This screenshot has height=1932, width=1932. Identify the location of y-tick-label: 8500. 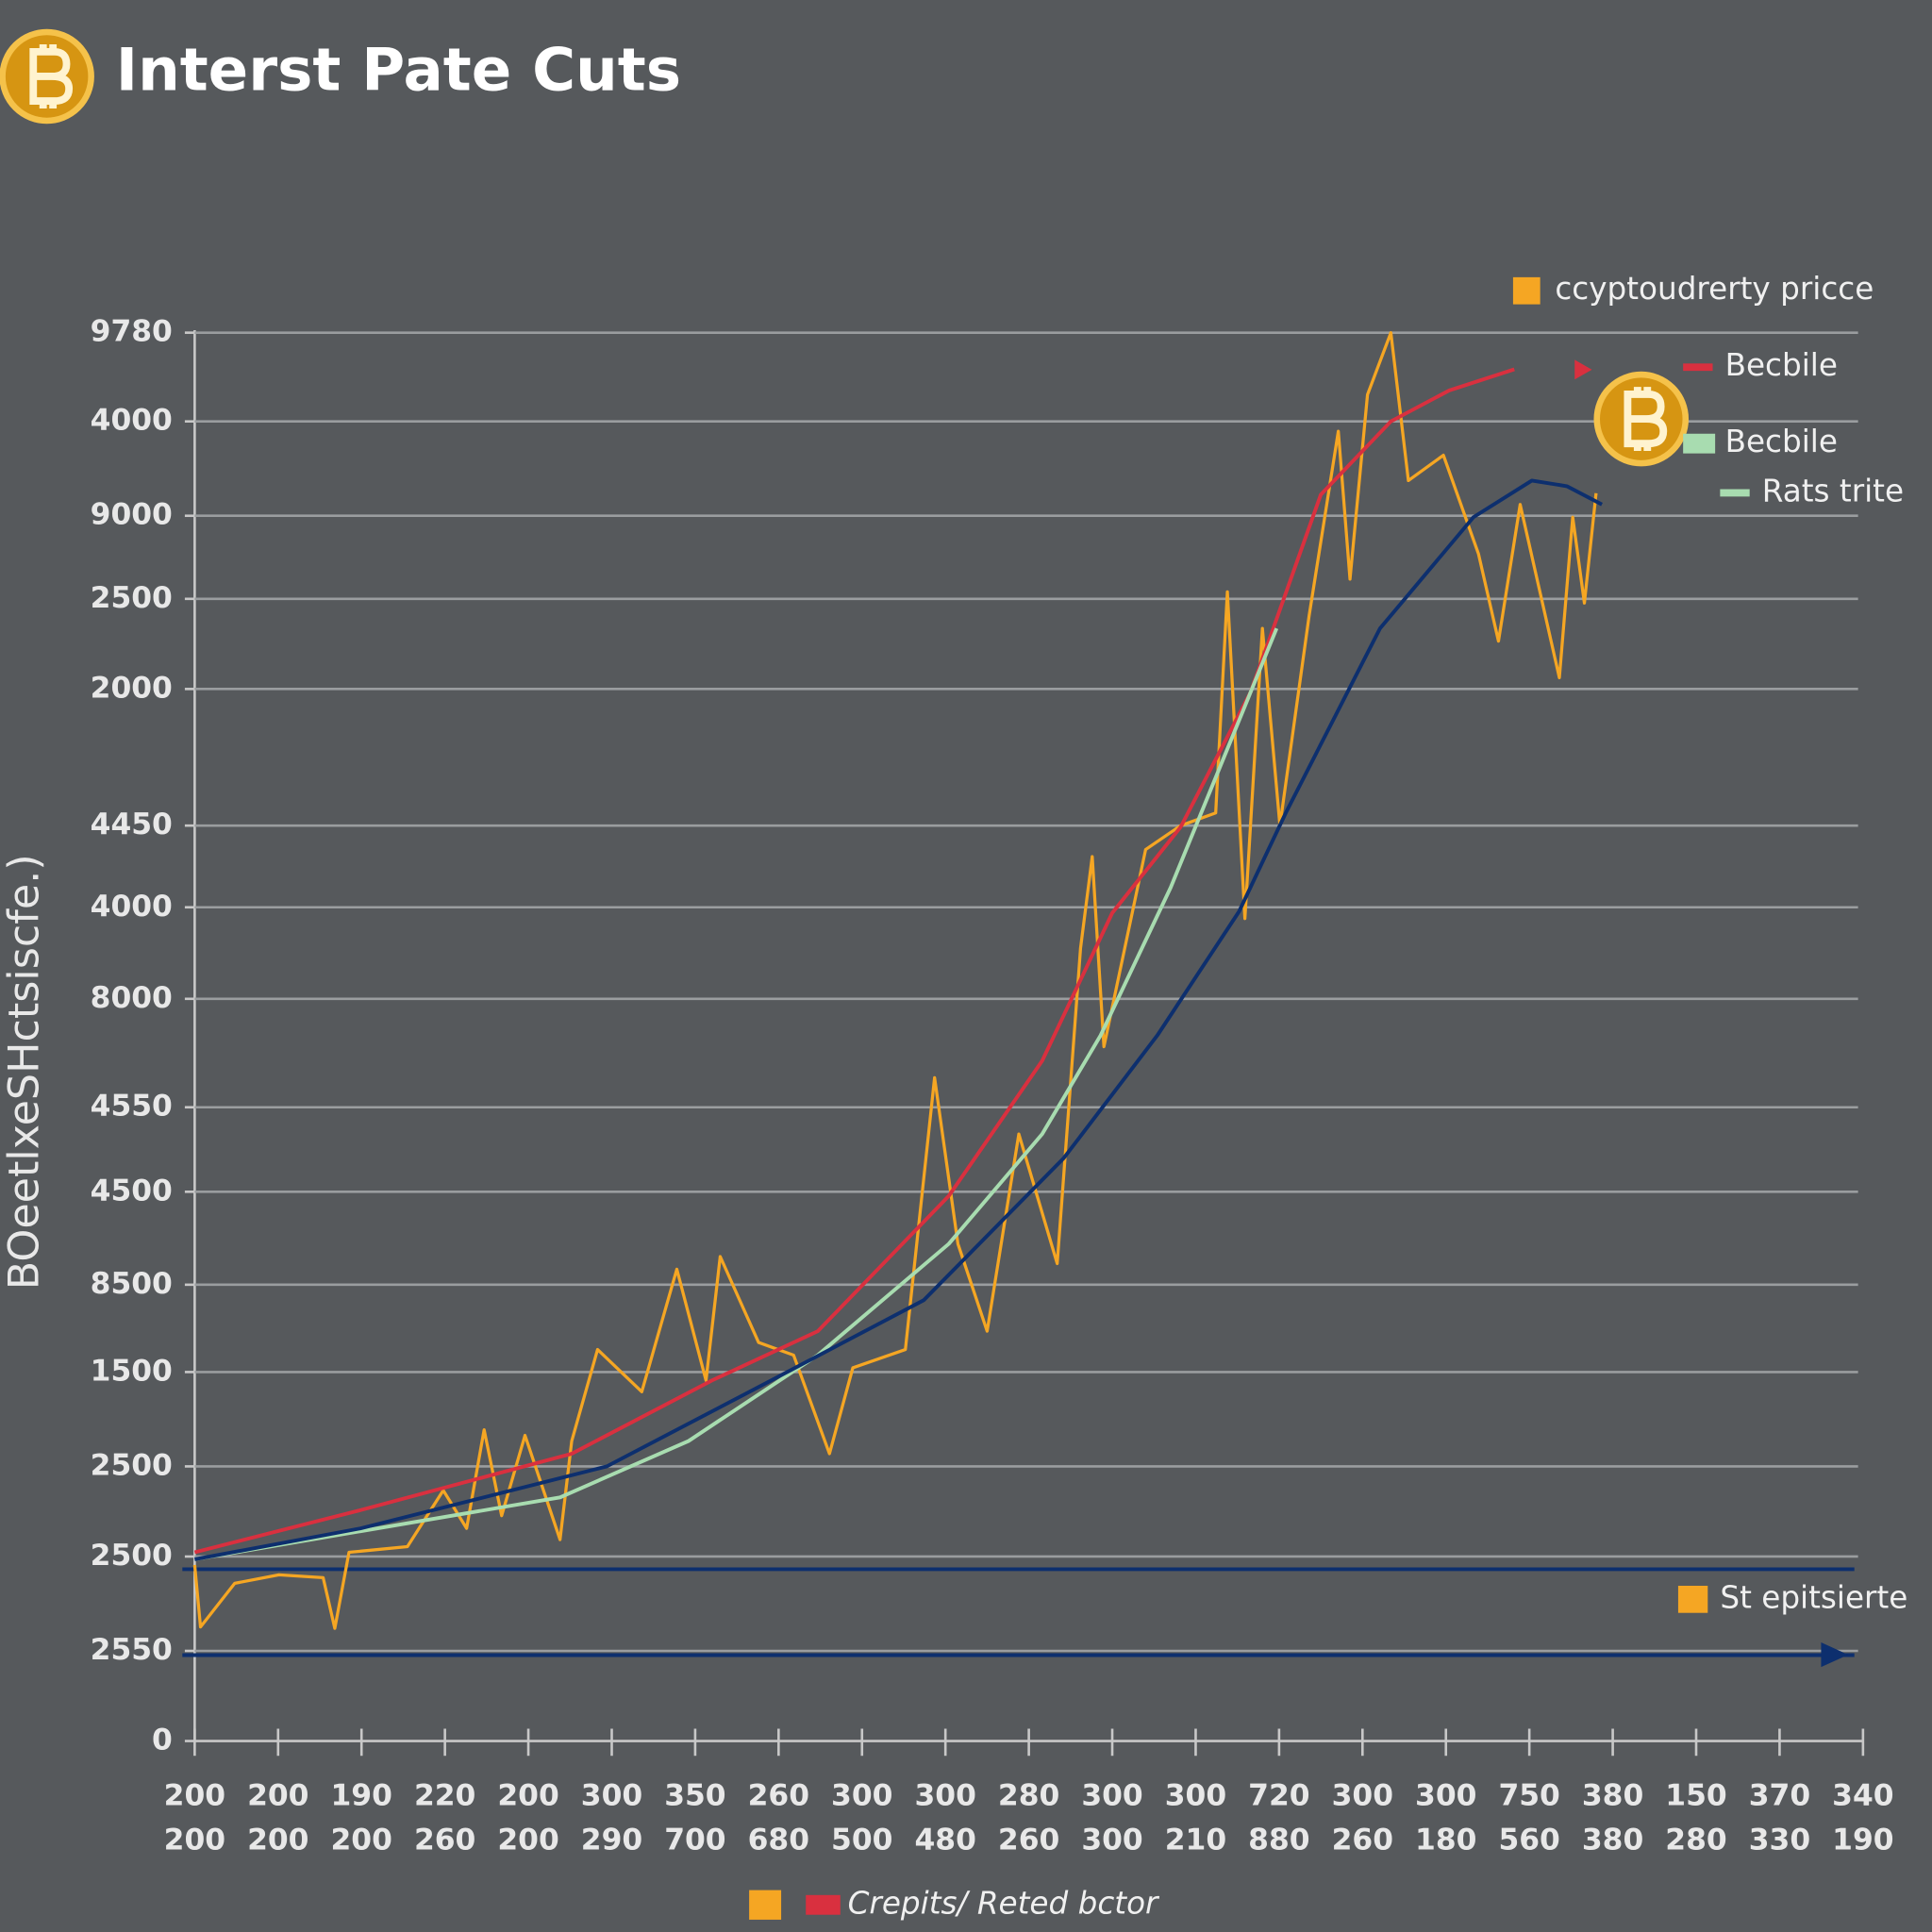
(132, 1284).